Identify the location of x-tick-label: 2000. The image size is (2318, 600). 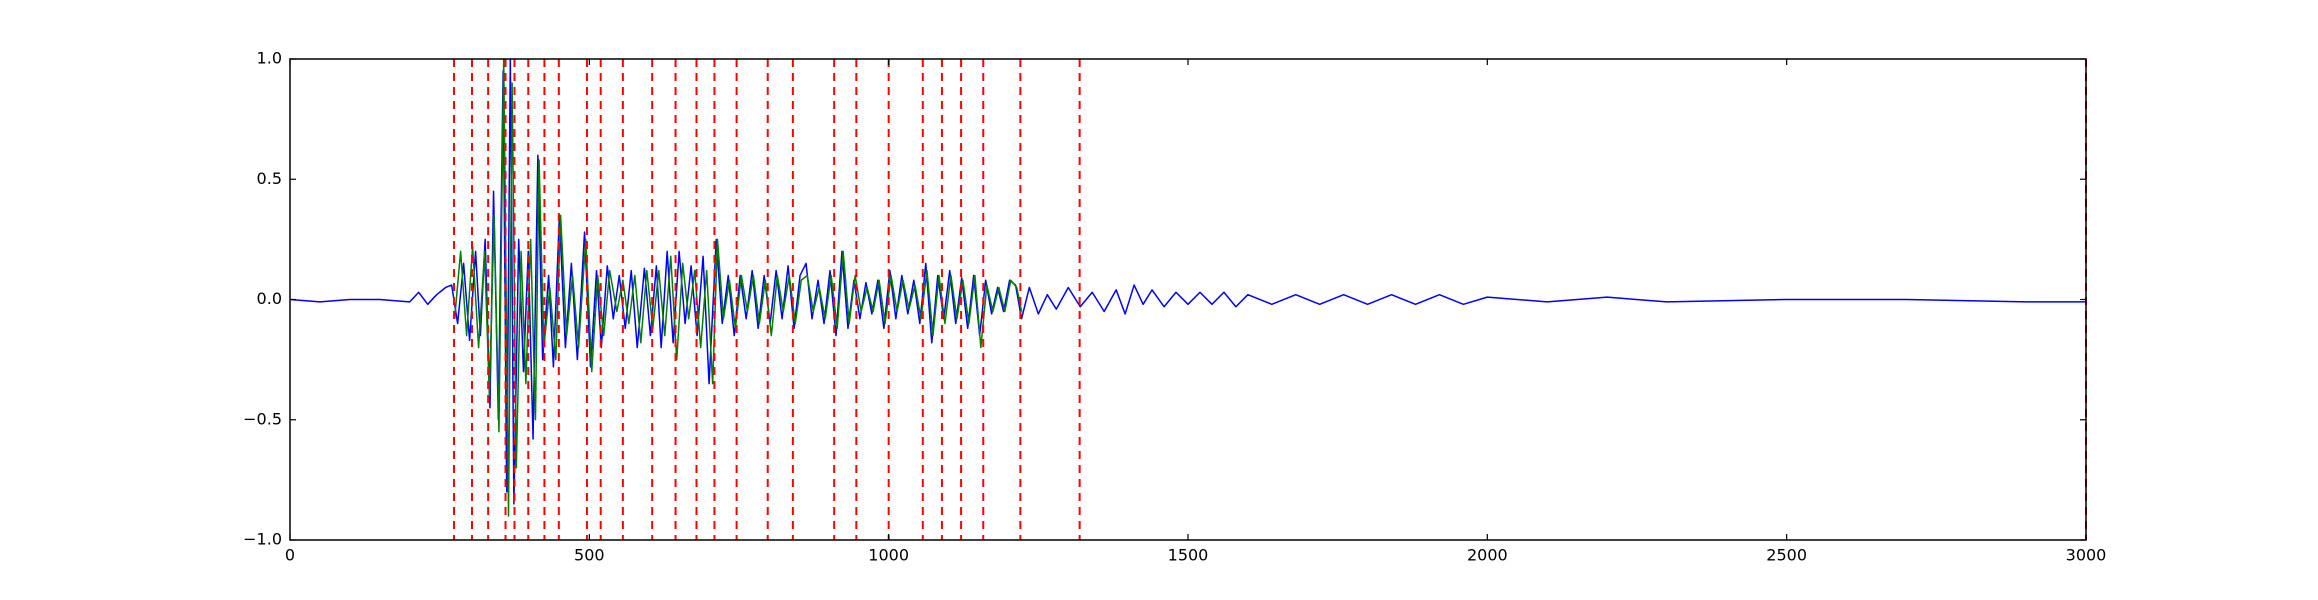
(1487, 555).